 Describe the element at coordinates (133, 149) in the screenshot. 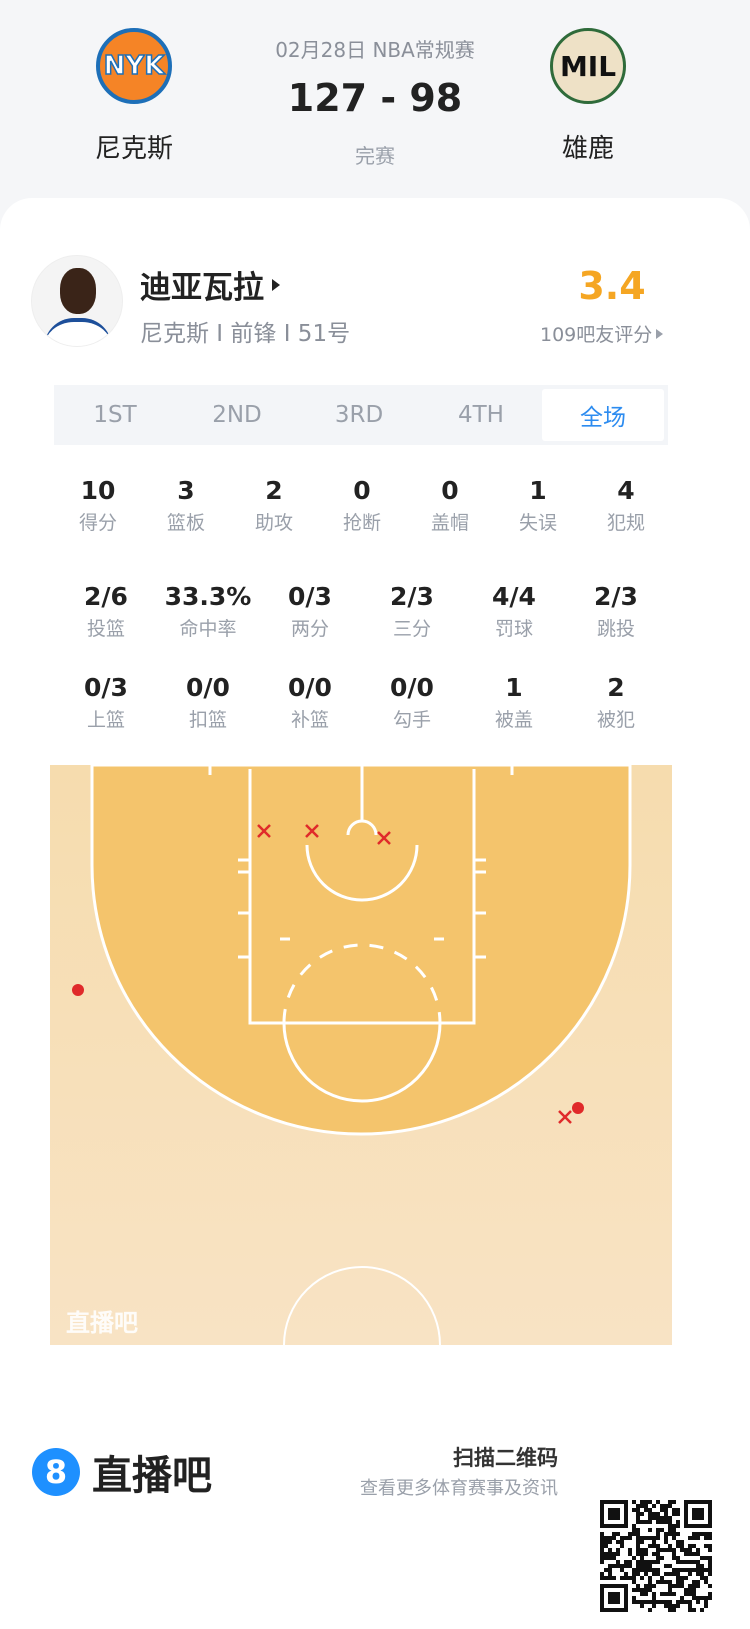

I see `home-team-name: 尼克斯` at that location.